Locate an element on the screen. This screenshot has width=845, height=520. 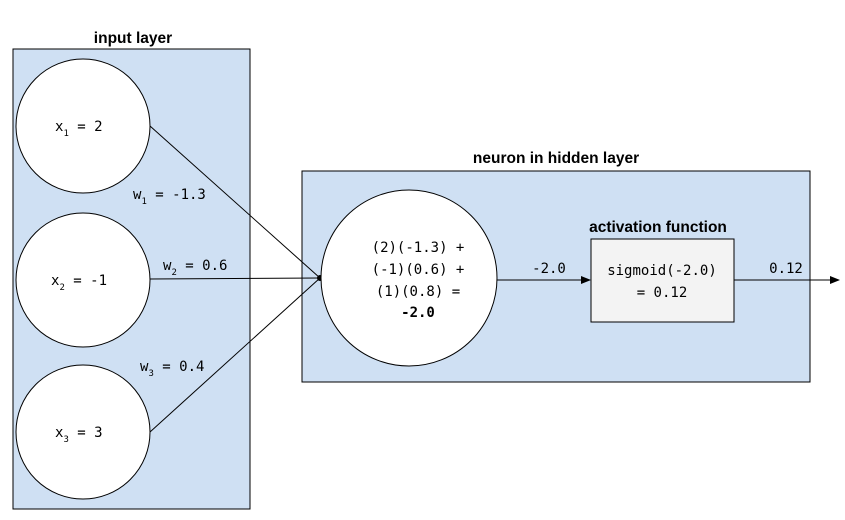
input-node-x2-label: x2 = -1 is located at coordinates (79, 283).